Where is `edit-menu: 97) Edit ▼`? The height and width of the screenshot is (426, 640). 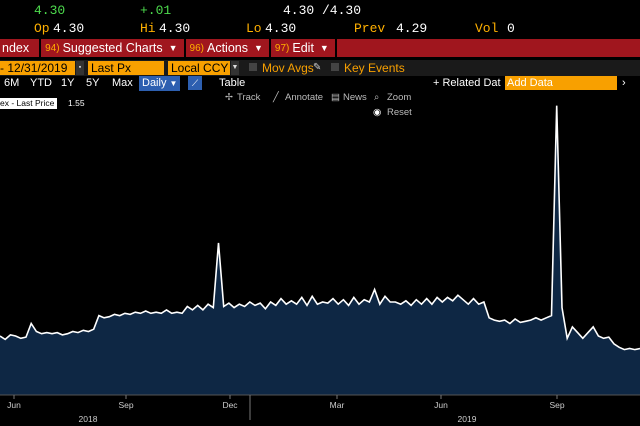
edit-menu: 97) Edit ▼ is located at coordinates (303, 48).